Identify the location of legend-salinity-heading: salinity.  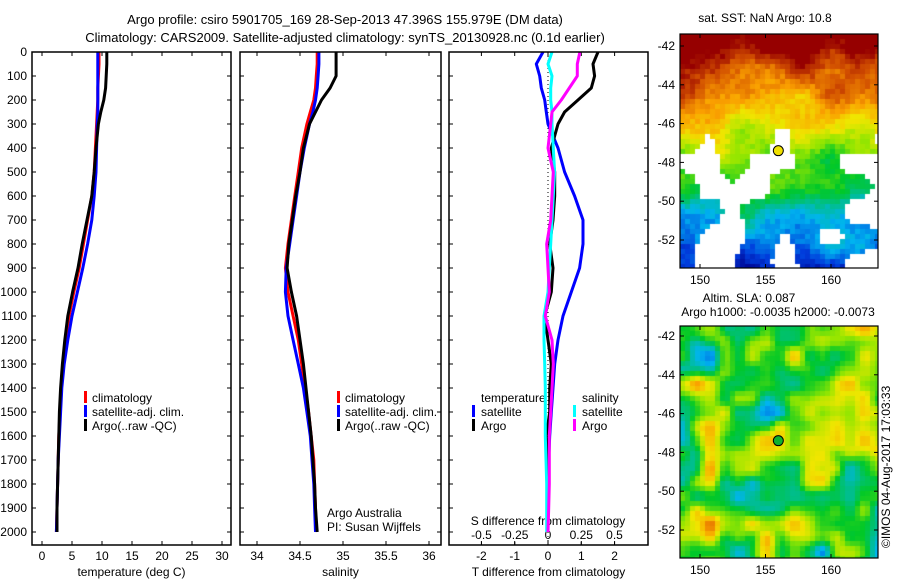
(600, 398).